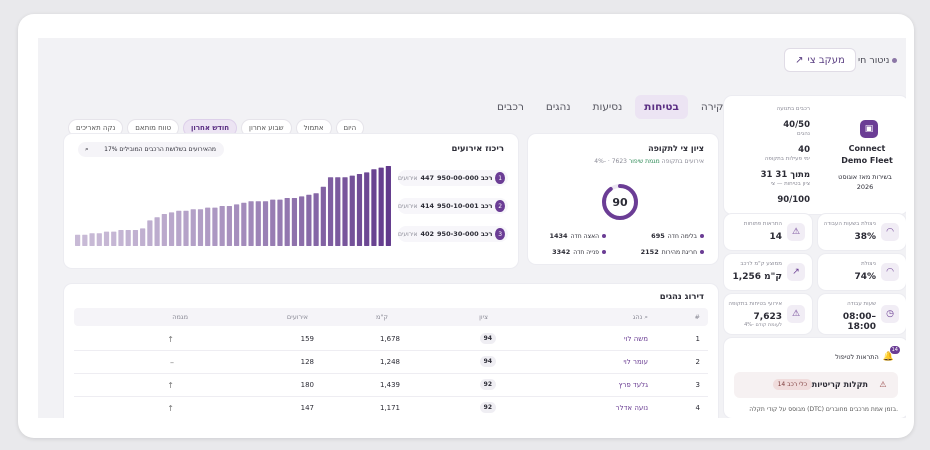  Describe the element at coordinates (820, 60) in the screenshot. I see `track-fleet-button: ↗ מעקב צי` at that location.